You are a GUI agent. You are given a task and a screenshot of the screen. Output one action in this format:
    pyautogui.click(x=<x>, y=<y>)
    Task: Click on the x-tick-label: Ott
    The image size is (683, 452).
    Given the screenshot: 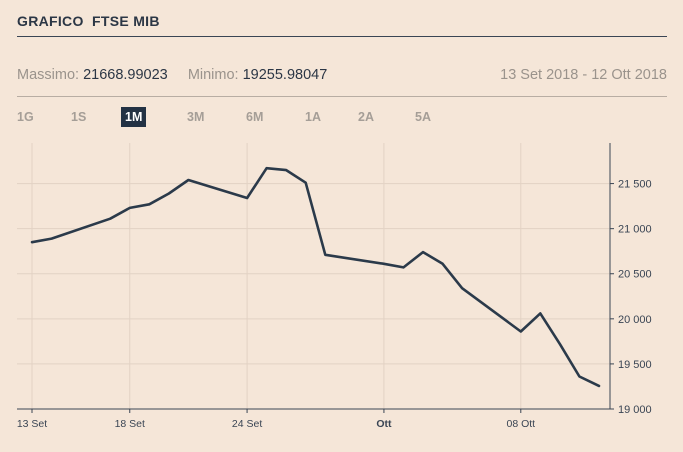 What is the action you would take?
    pyautogui.click(x=384, y=424)
    